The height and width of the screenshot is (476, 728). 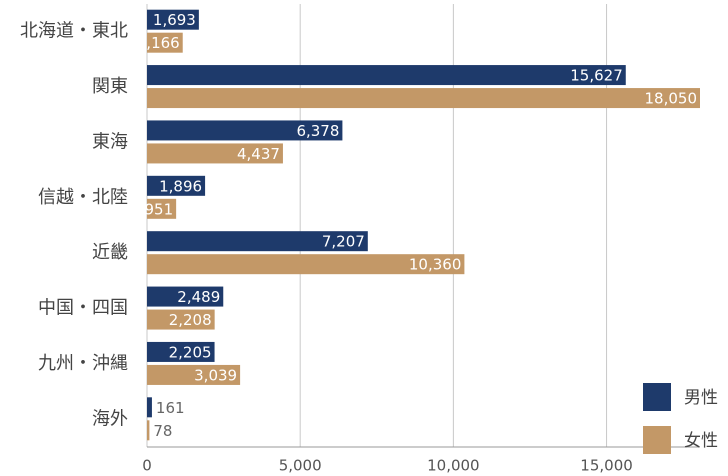 What do you see at coordinates (343, 242) in the screenshot?
I see `value-label: 7,207` at bounding box center [343, 242].